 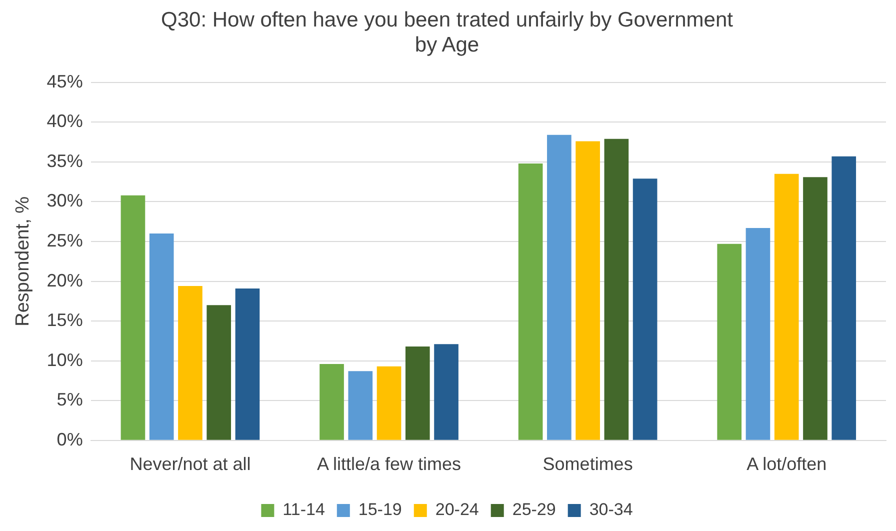 I want to click on legend-label: 25-29, so click(x=534, y=510).